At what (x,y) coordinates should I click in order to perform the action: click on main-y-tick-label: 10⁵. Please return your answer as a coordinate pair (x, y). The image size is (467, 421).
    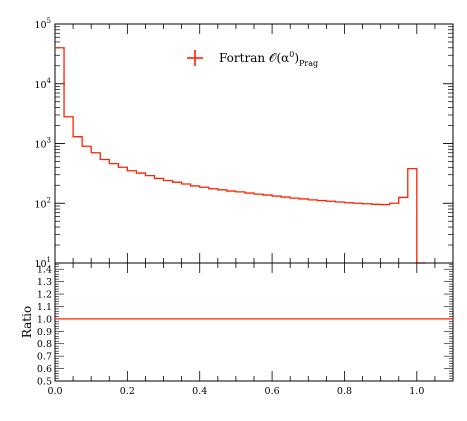
    Looking at the image, I should click on (42, 24).